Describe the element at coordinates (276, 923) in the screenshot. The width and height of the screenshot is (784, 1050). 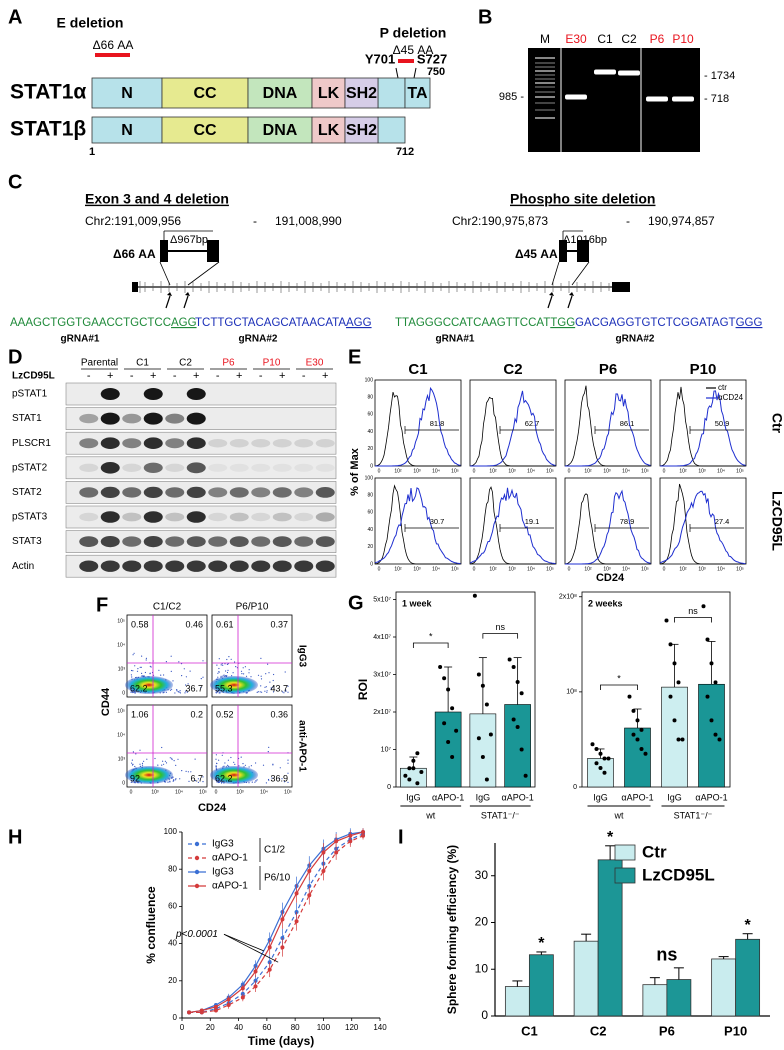
I see `line` at that location.